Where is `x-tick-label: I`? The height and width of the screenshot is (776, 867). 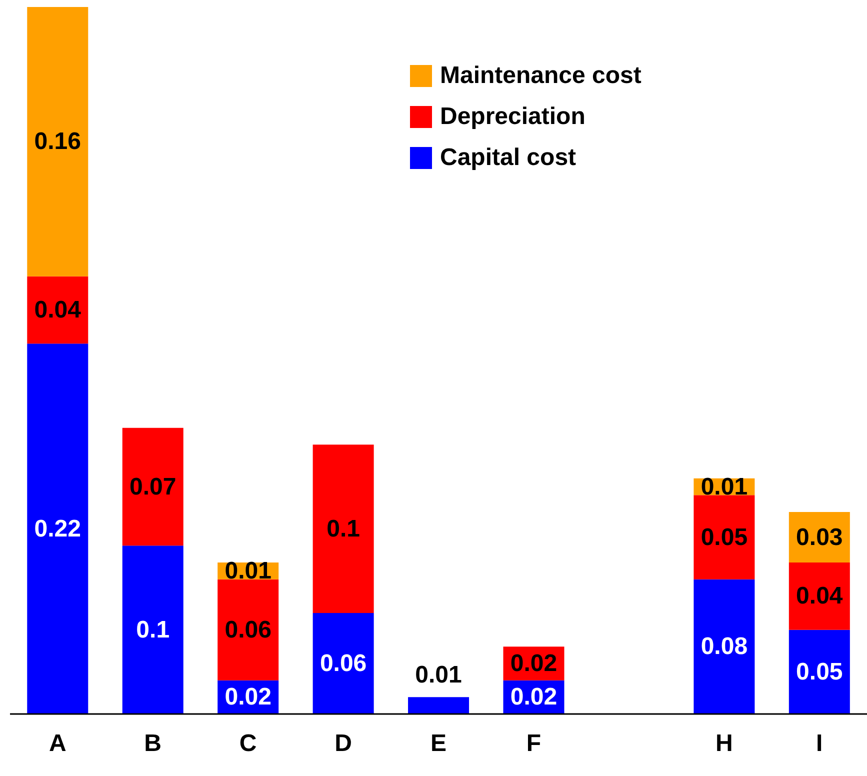 x-tick-label: I is located at coordinates (819, 744).